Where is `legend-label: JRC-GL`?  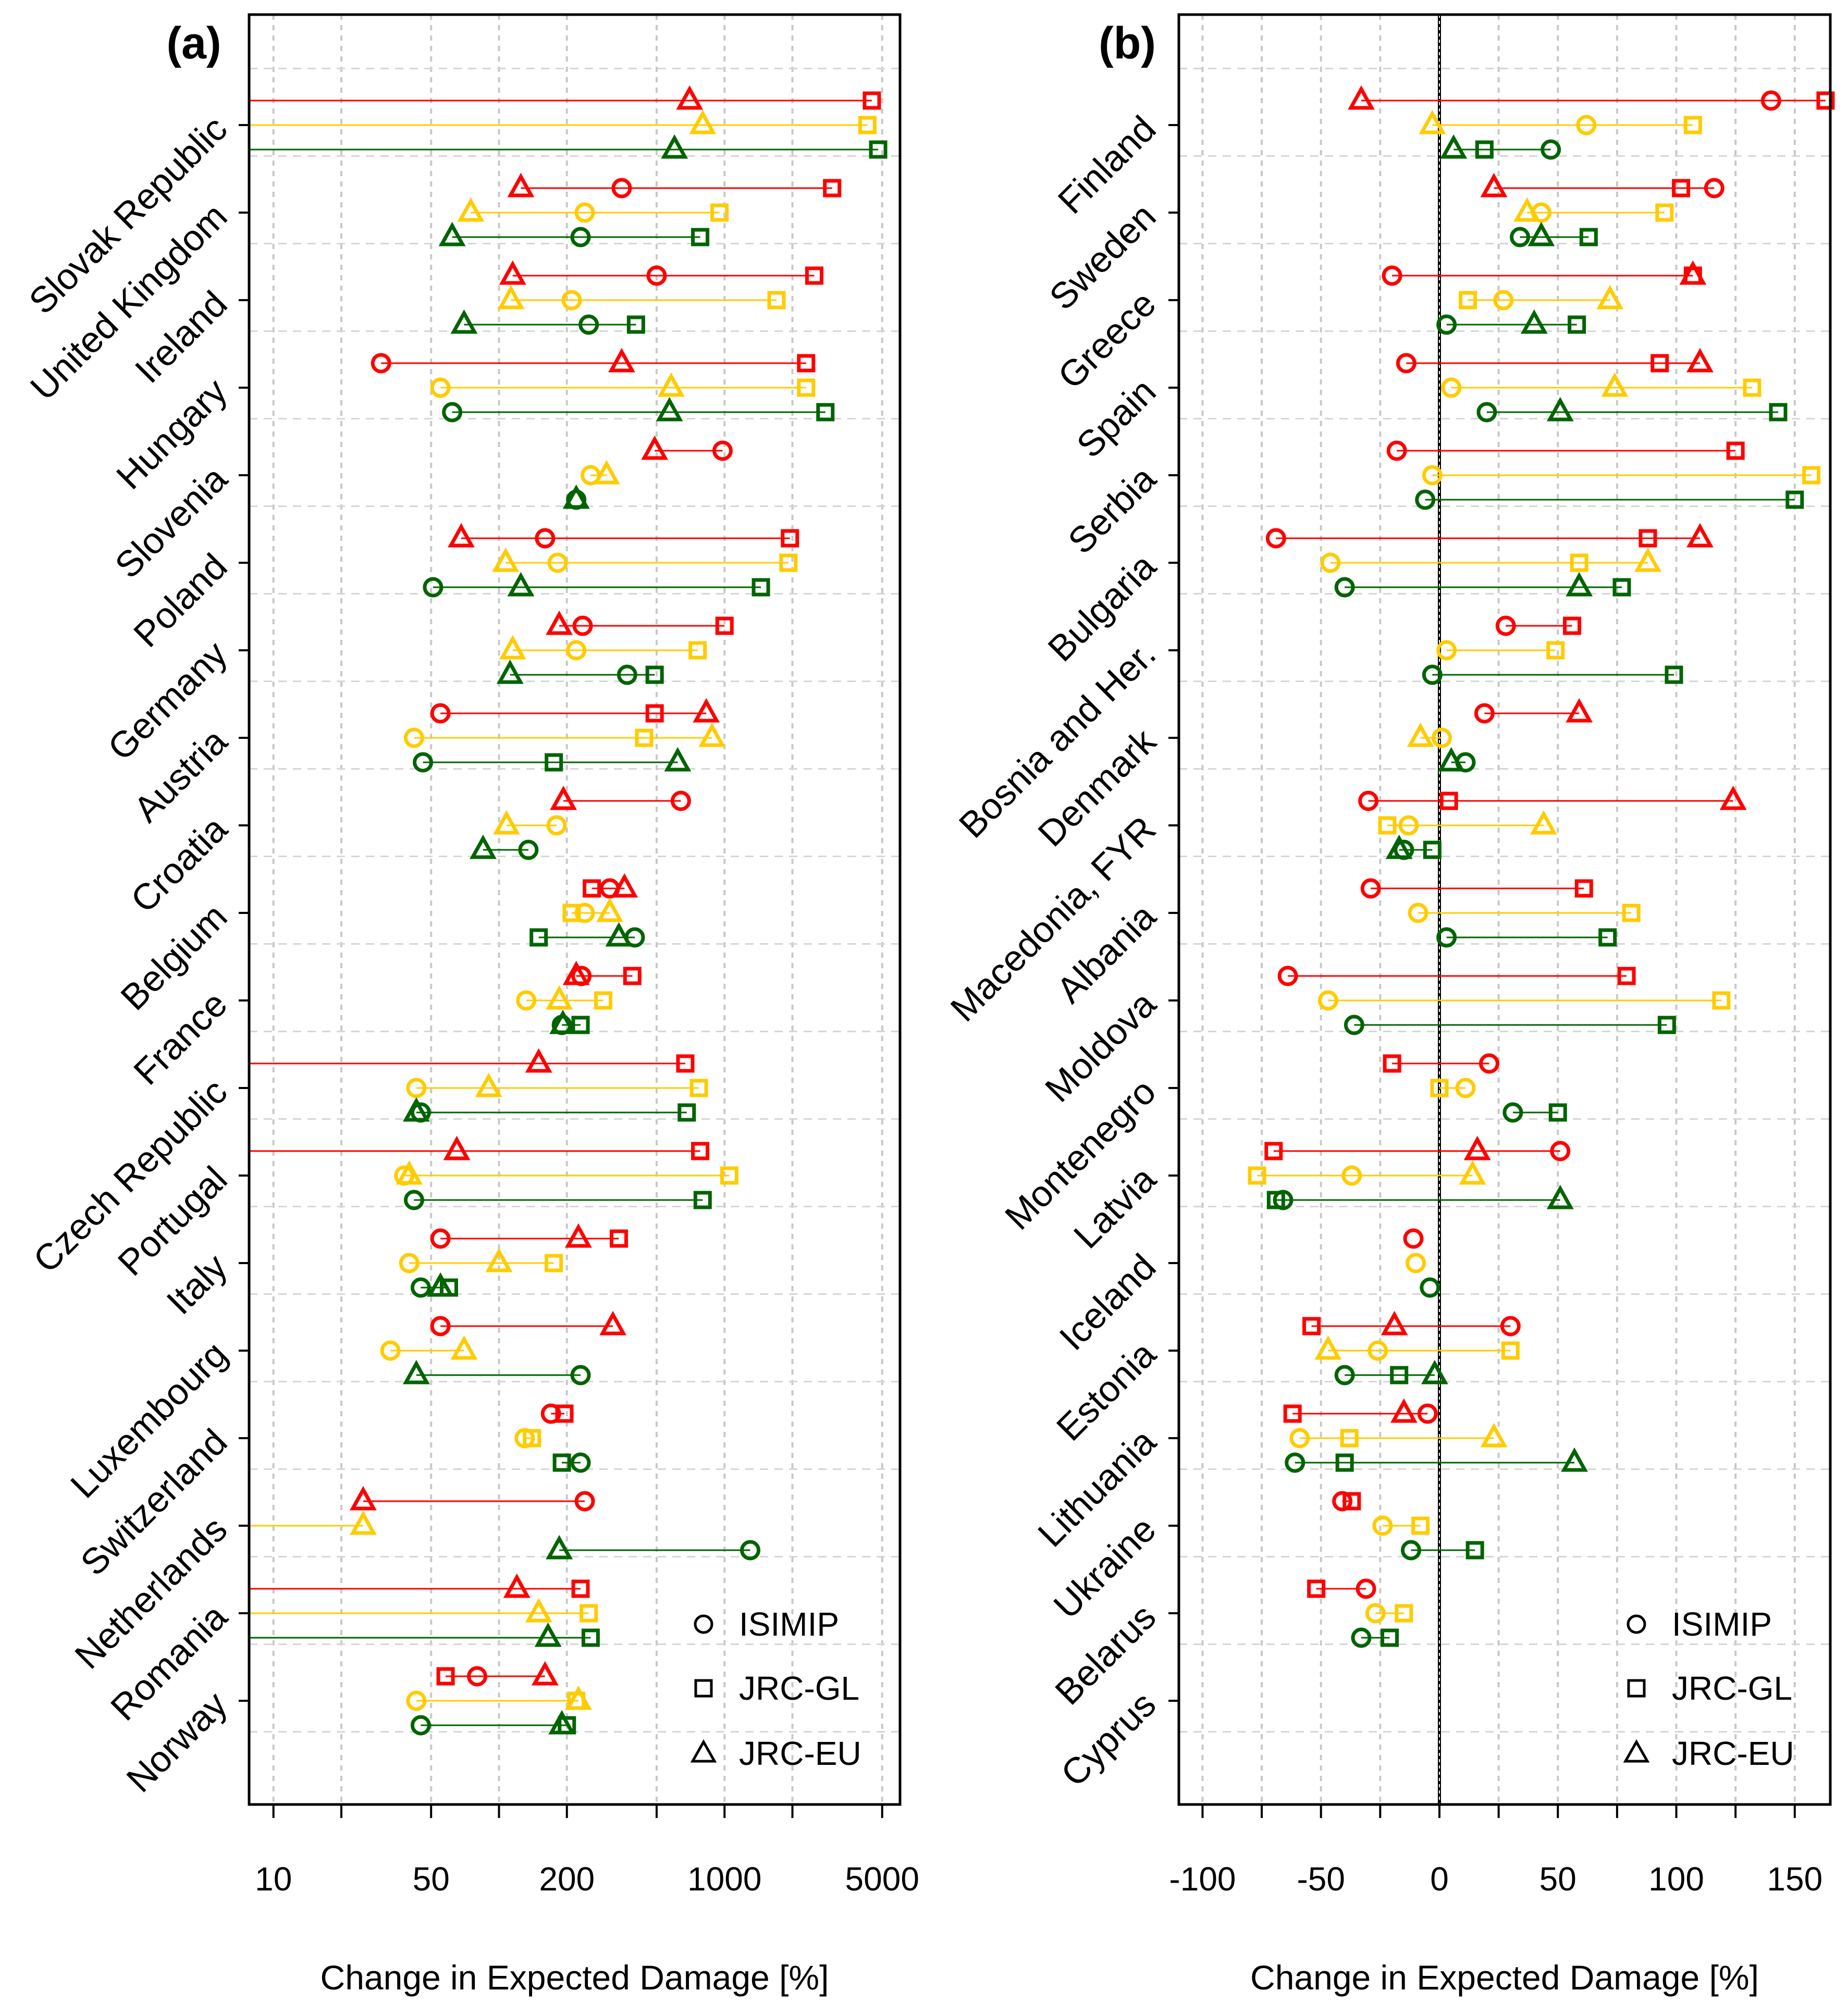 legend-label: JRC-GL is located at coordinates (1732, 1688).